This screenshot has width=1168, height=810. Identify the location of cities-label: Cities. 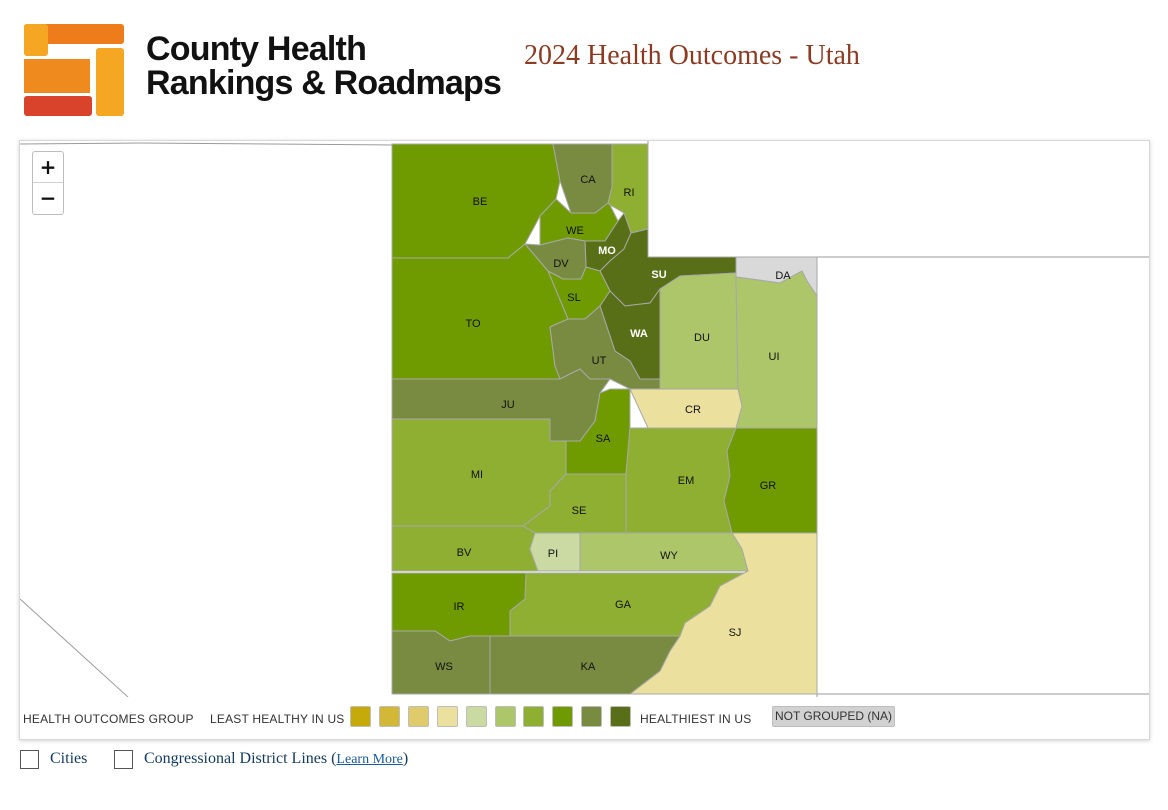
(69, 758).